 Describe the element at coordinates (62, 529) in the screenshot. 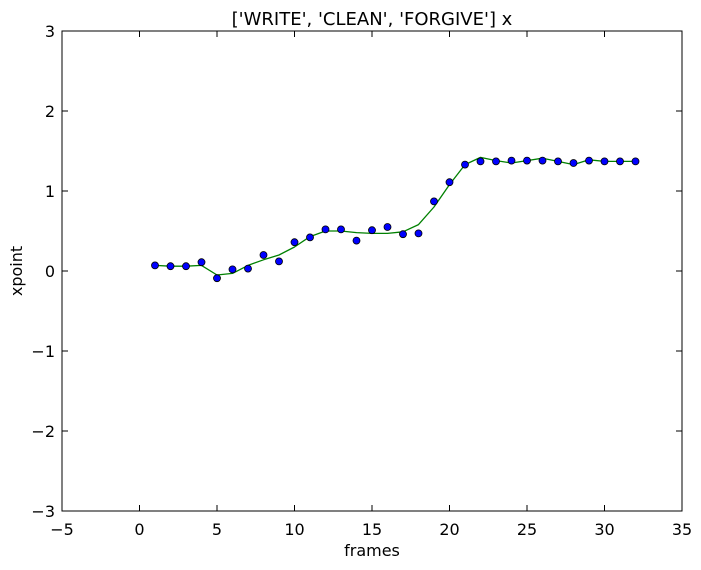

I see `x-tick-label: −5` at that location.